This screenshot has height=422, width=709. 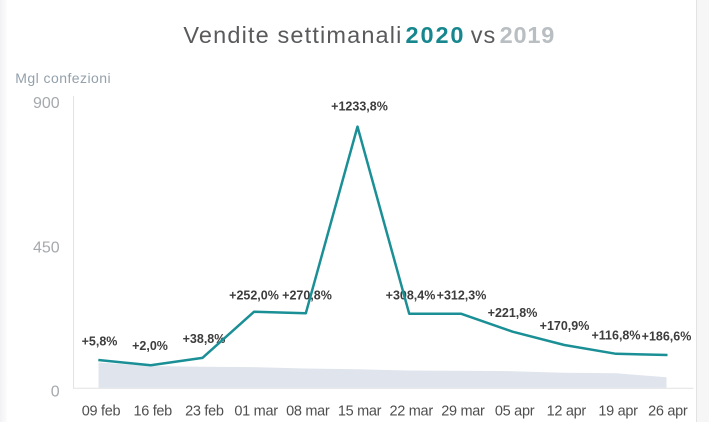 What do you see at coordinates (360, 412) in the screenshot?
I see `svg-text: 15 mar` at bounding box center [360, 412].